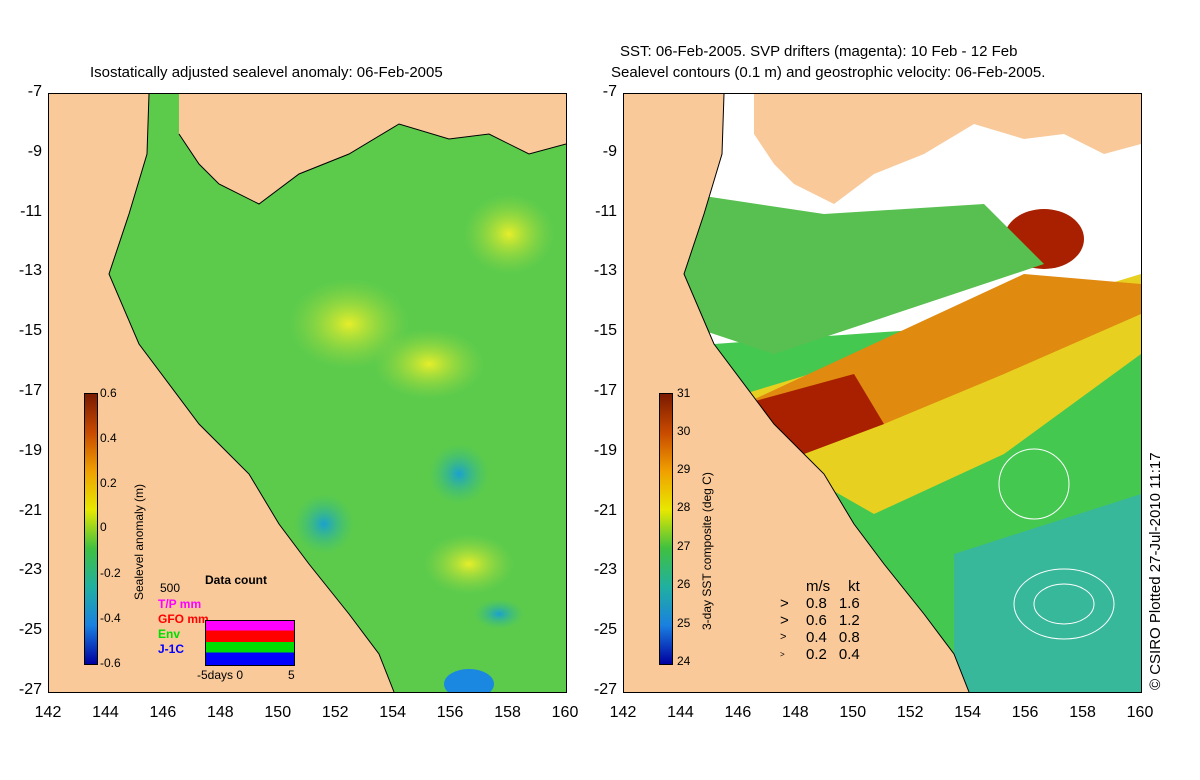 The height and width of the screenshot is (780, 1200). I want to click on sst-colorbar-tick: 28, so click(684, 507).